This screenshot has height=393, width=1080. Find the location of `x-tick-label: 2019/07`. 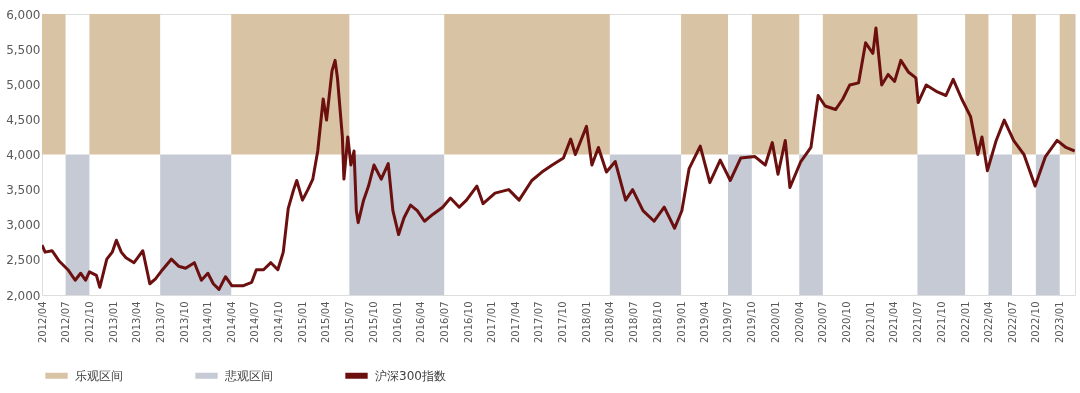

x-tick-label: 2019/07 is located at coordinates (728, 322).